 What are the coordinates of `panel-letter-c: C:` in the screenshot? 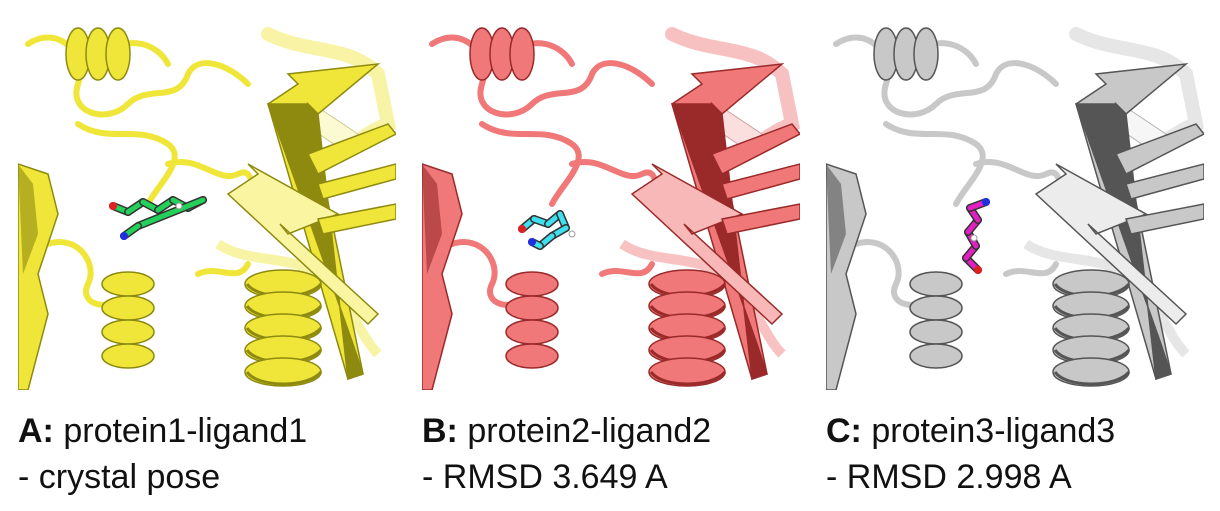 It's located at (844, 431).